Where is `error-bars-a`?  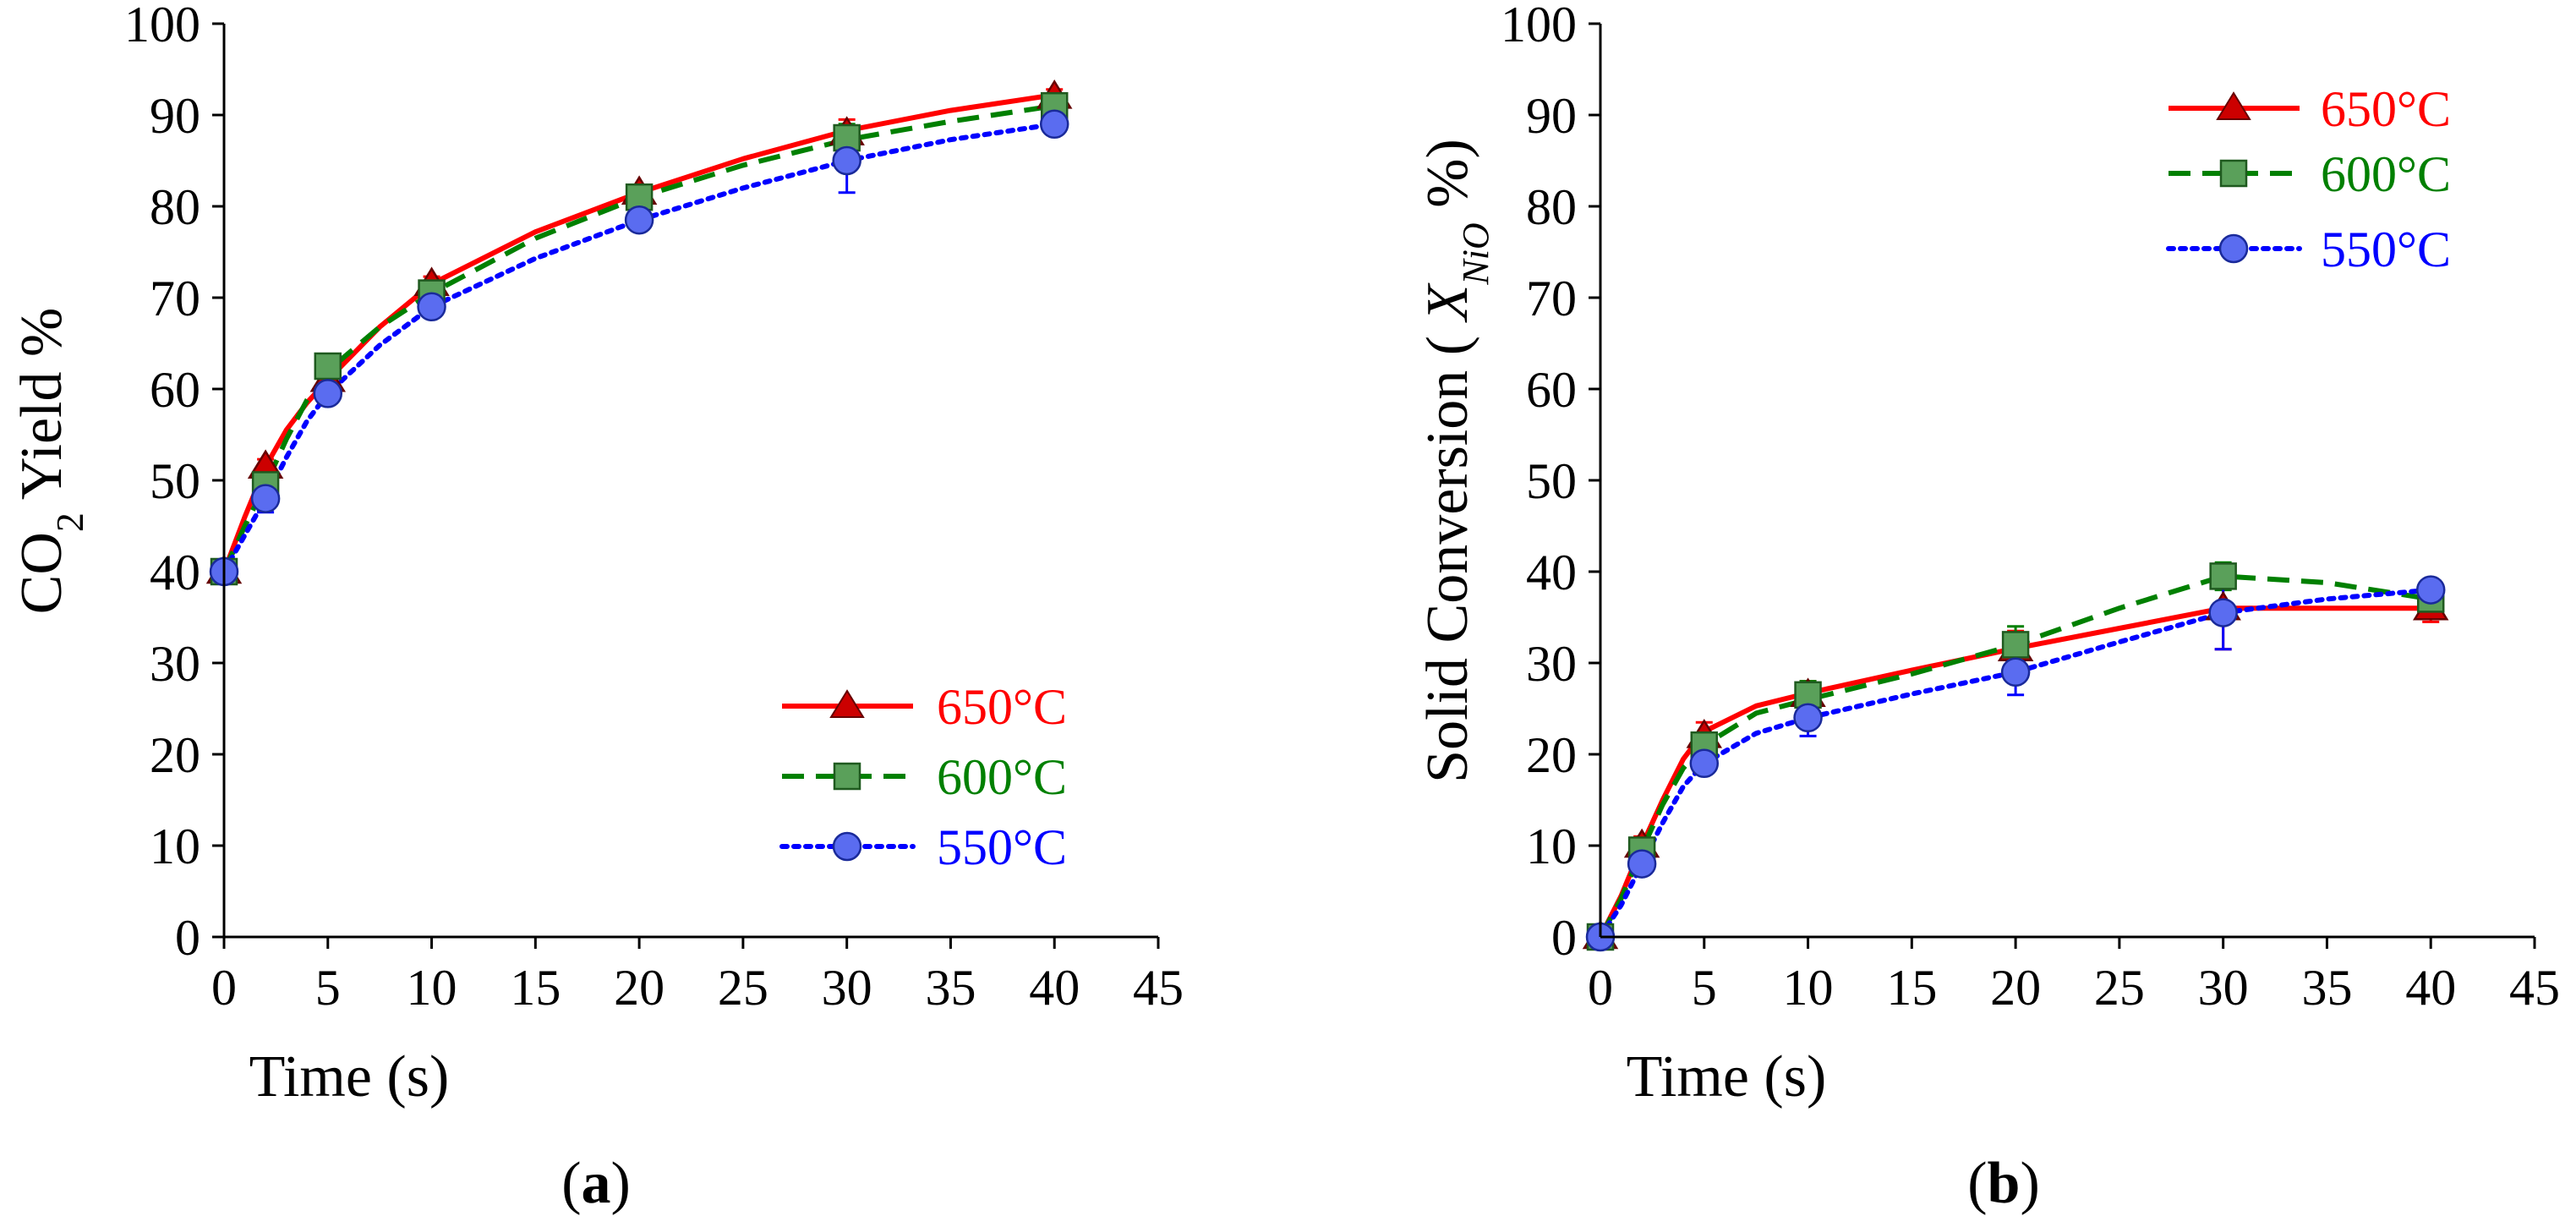 error-bars-a is located at coordinates (660, 301).